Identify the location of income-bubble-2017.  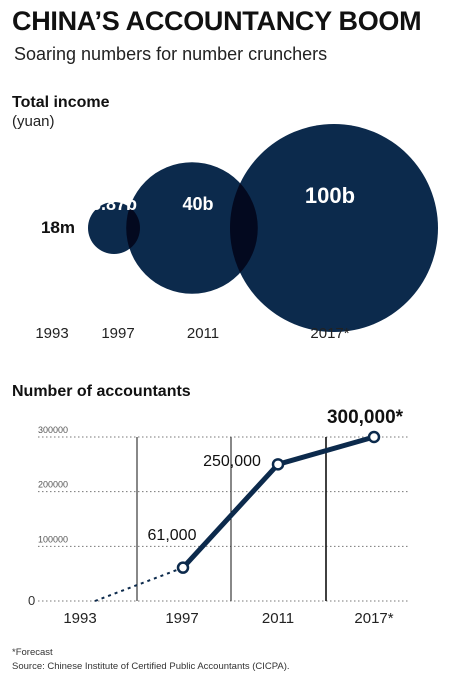
(334, 228).